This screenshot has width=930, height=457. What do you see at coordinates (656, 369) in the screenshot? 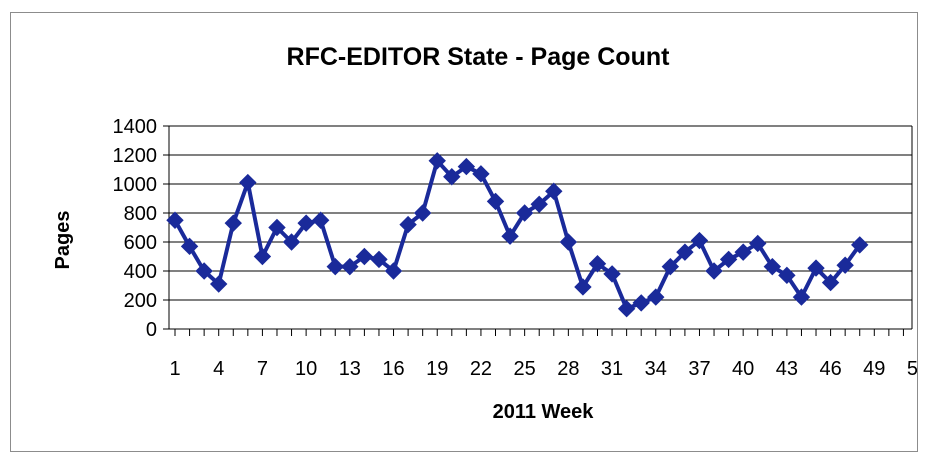
I see `x-tick-label: 34` at bounding box center [656, 369].